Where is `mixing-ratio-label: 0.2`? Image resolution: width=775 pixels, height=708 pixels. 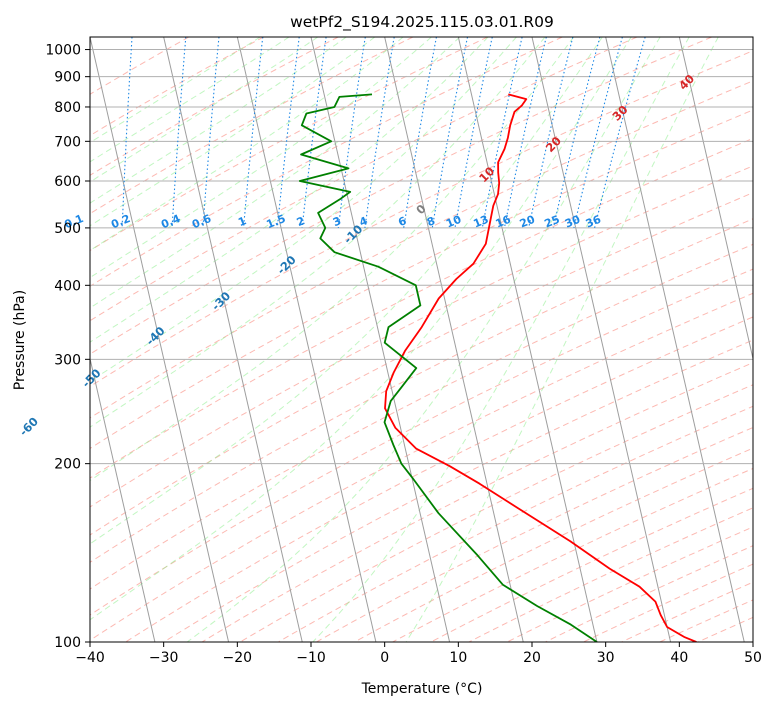 mixing-ratio-label: 0.2 is located at coordinates (120, 221).